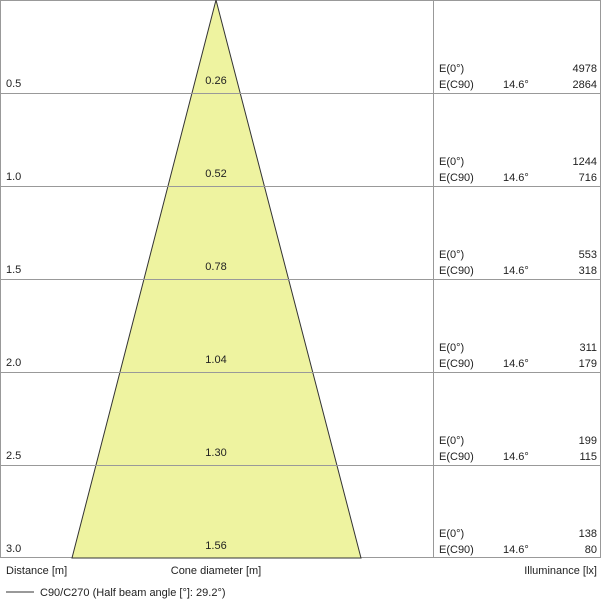 This screenshot has height=605, width=602. What do you see at coordinates (588, 255) in the screenshot?
I see `e0-value: 553` at bounding box center [588, 255].